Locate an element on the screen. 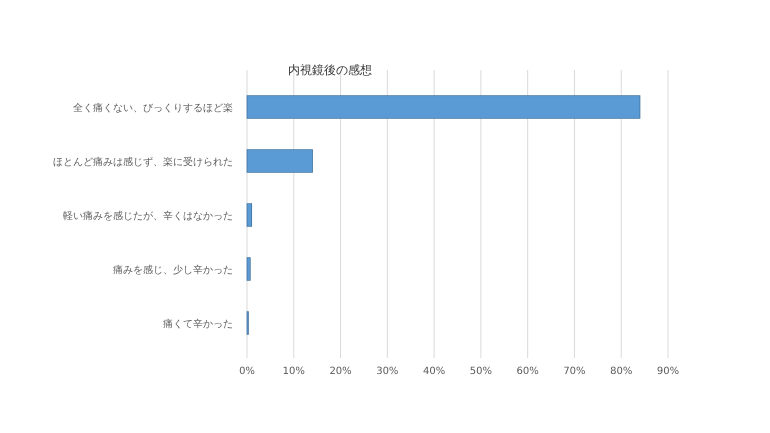 The image size is (770, 433). x-tick-label: 80% is located at coordinates (621, 371).